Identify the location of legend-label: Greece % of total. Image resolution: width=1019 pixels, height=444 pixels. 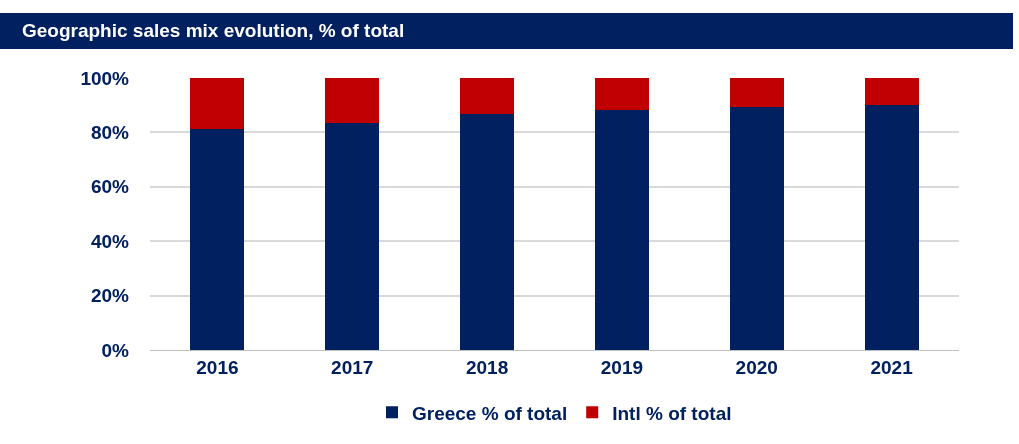
(490, 413).